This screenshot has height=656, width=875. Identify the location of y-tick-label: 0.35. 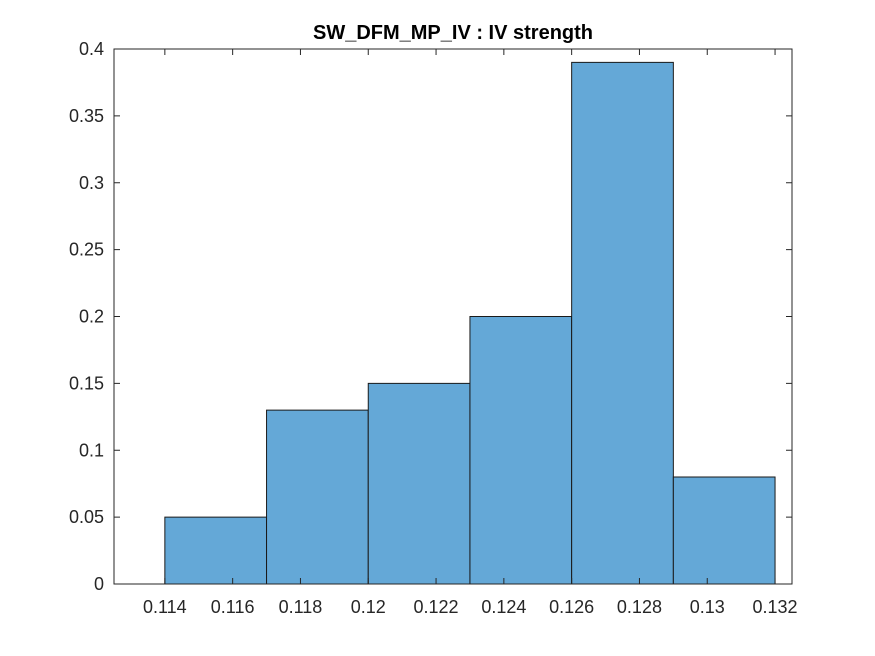
(86, 116).